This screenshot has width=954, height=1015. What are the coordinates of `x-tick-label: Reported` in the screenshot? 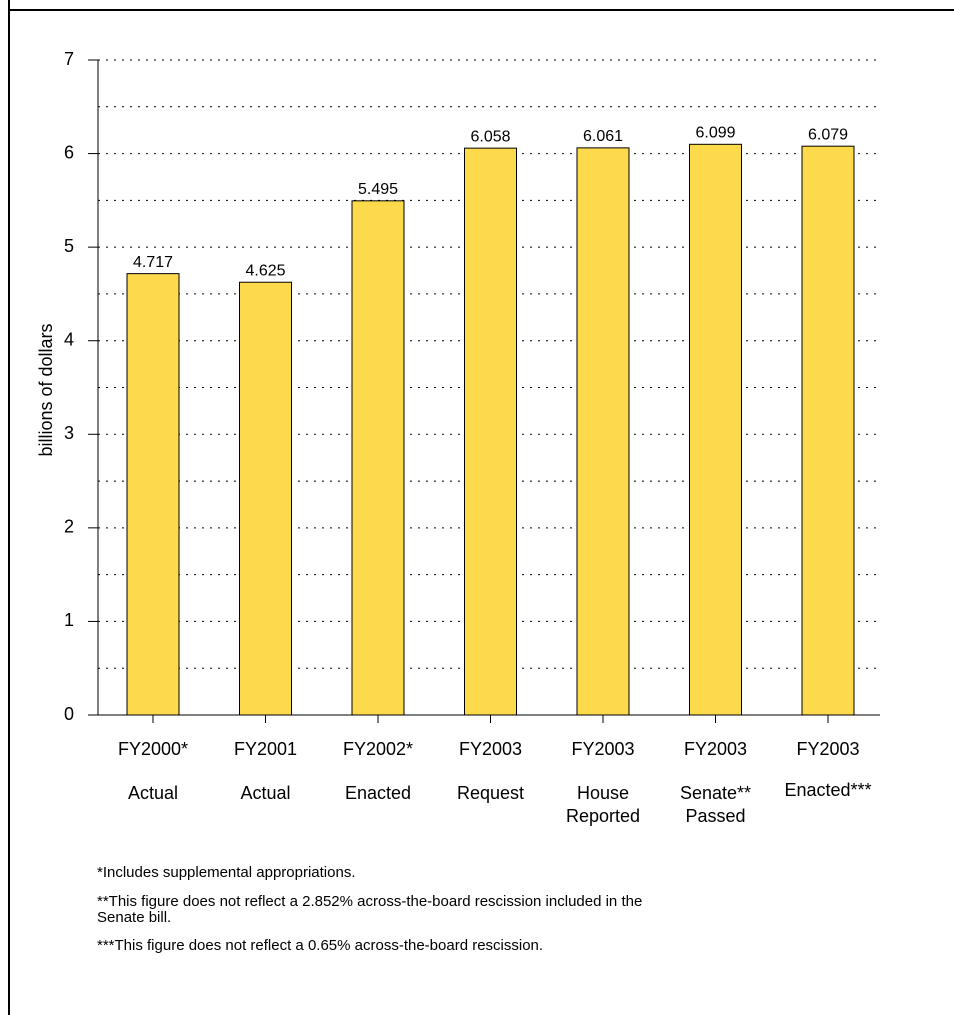 It's located at (603, 816).